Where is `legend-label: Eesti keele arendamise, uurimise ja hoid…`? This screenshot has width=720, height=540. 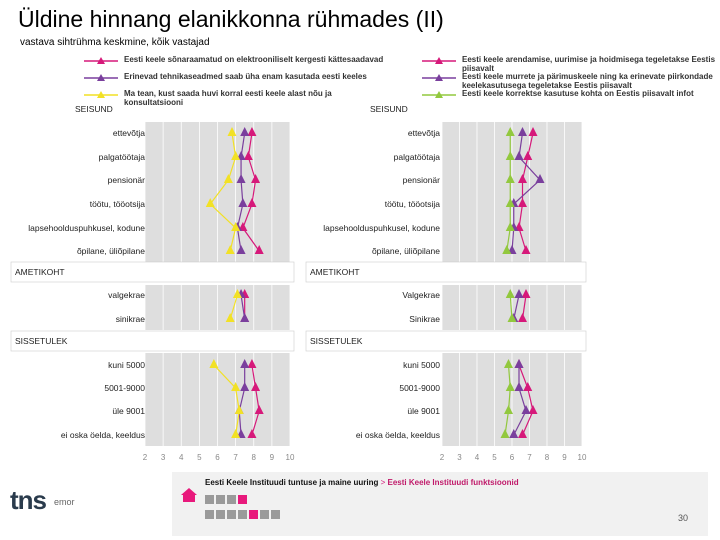
legend-label: Eesti keele arendamise, uurimise ja hoid… is located at coordinates (589, 64).